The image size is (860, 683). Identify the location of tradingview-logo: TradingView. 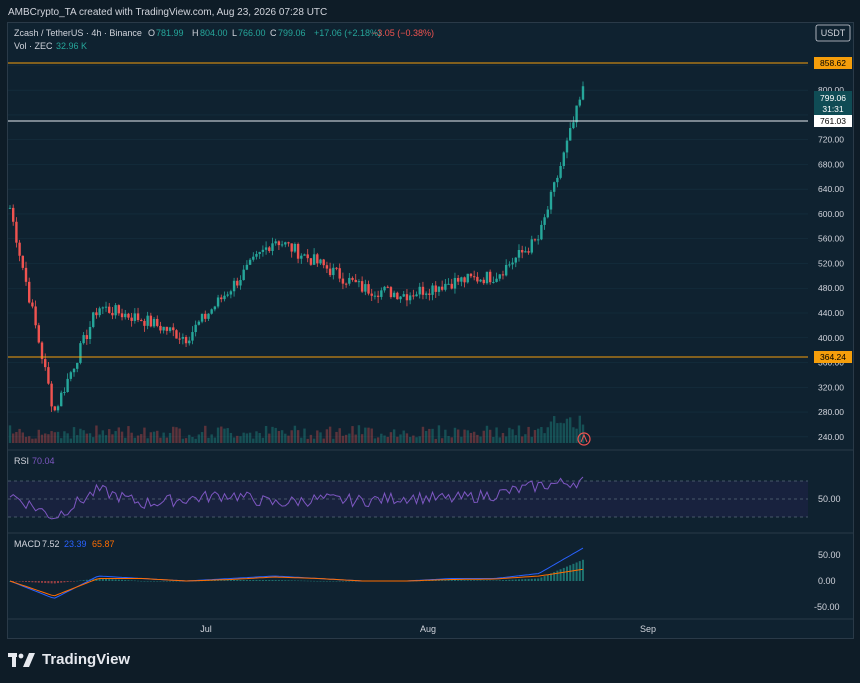
(69, 659).